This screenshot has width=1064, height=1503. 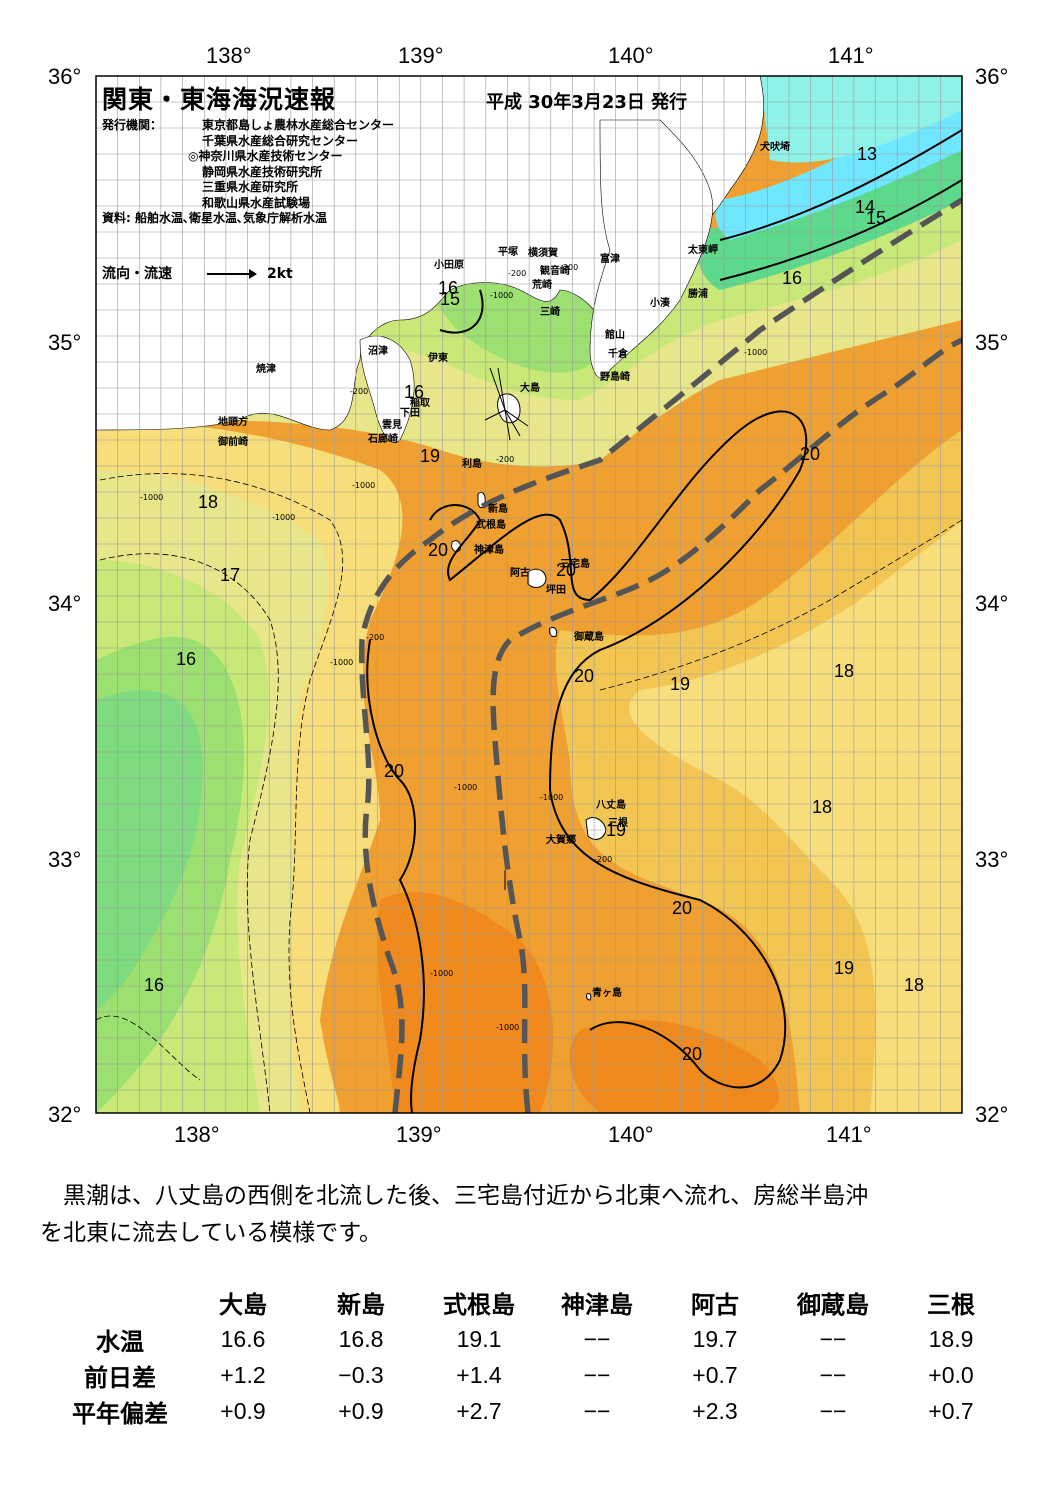 I want to click on place-label: 新島, so click(x=498, y=508).